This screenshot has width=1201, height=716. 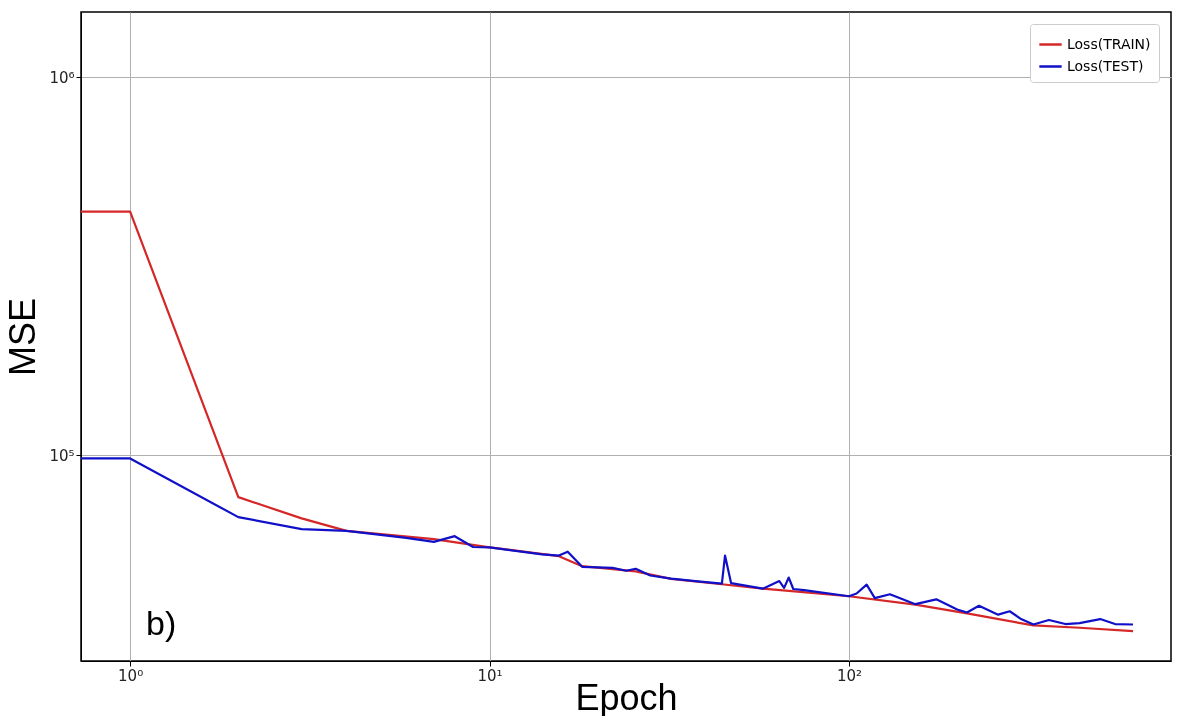 What do you see at coordinates (1109, 43) in the screenshot?
I see `legend-label: Loss(TRAIN)` at bounding box center [1109, 43].